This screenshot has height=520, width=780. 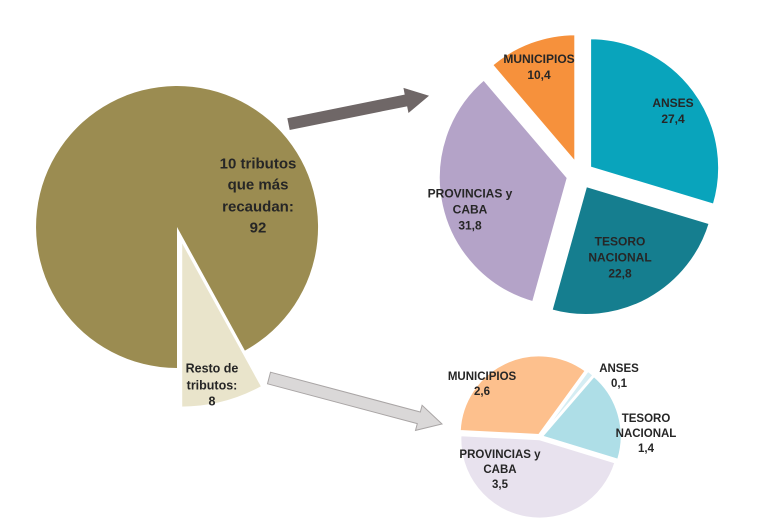 What do you see at coordinates (630, 250) in the screenshot?
I see `pie-slice-top-detail-pie-tesoro-nacional` at bounding box center [630, 250].